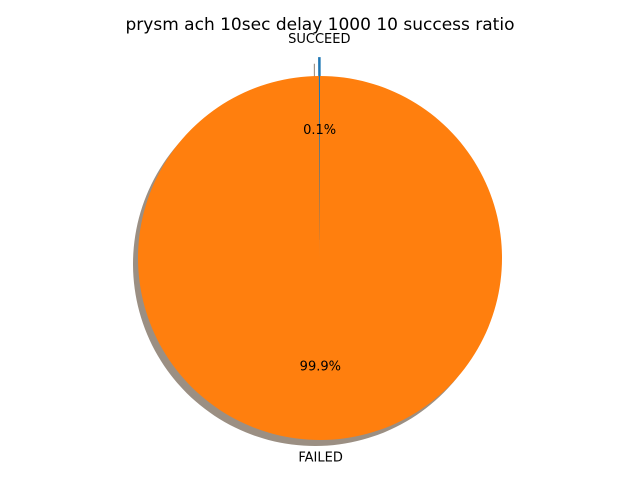  I want to click on slice-label-succeed: SUCCEED, so click(319, 39).